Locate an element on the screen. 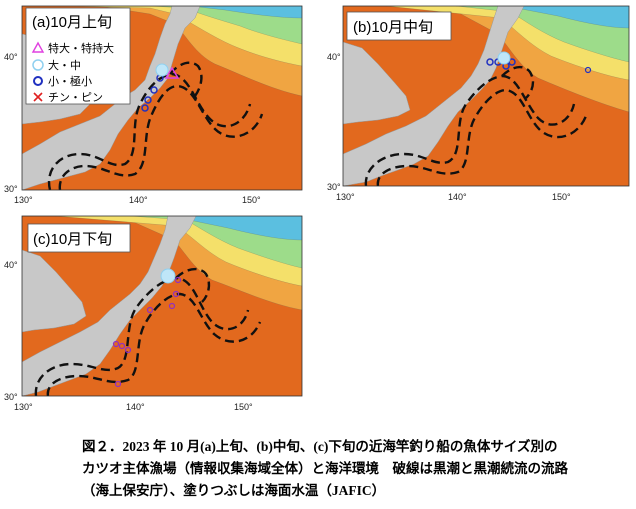 This screenshot has height=509, width=636. circle-icon is located at coordinates (38, 65).